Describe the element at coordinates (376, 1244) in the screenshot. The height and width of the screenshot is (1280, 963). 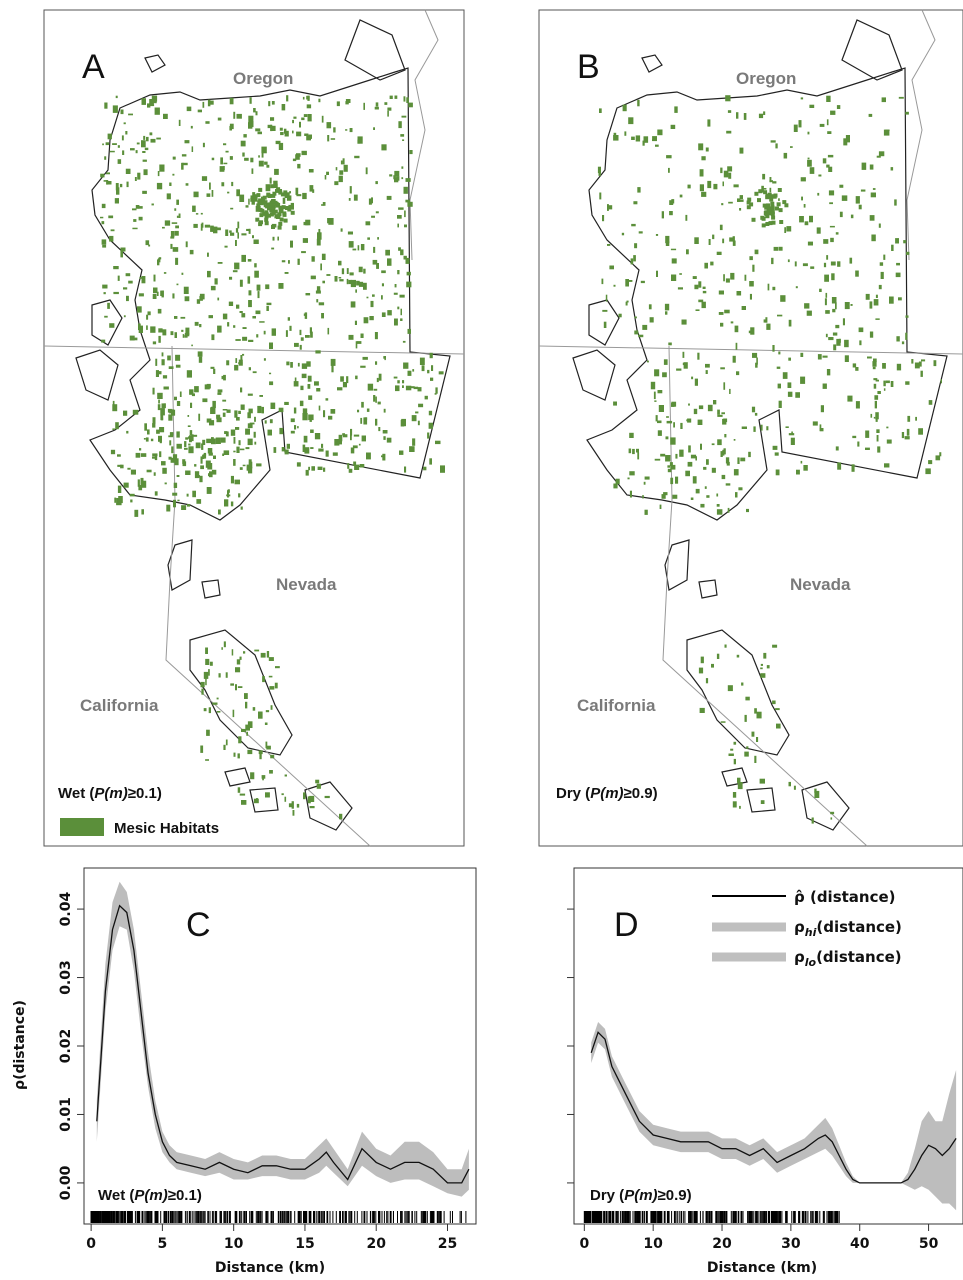
I see `x-tick-label: 20` at that location.